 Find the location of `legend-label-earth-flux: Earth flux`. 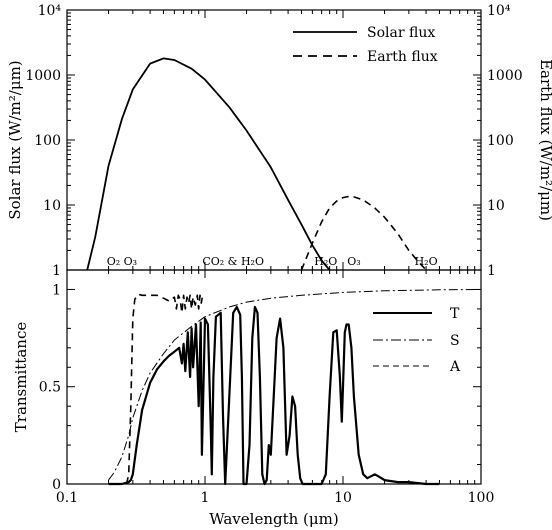

legend-label-earth-flux: Earth flux is located at coordinates (402, 57).